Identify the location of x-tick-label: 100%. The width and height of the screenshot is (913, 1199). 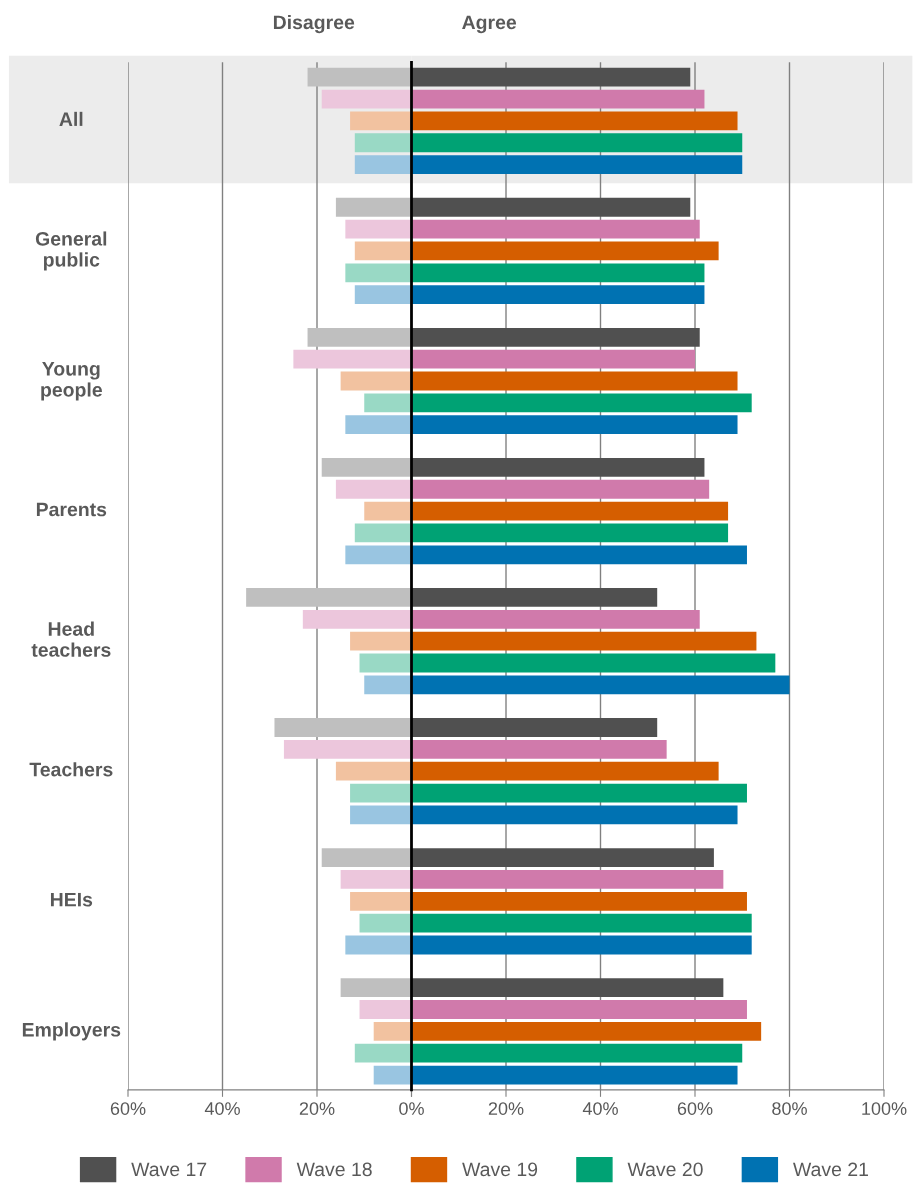
(884, 1108).